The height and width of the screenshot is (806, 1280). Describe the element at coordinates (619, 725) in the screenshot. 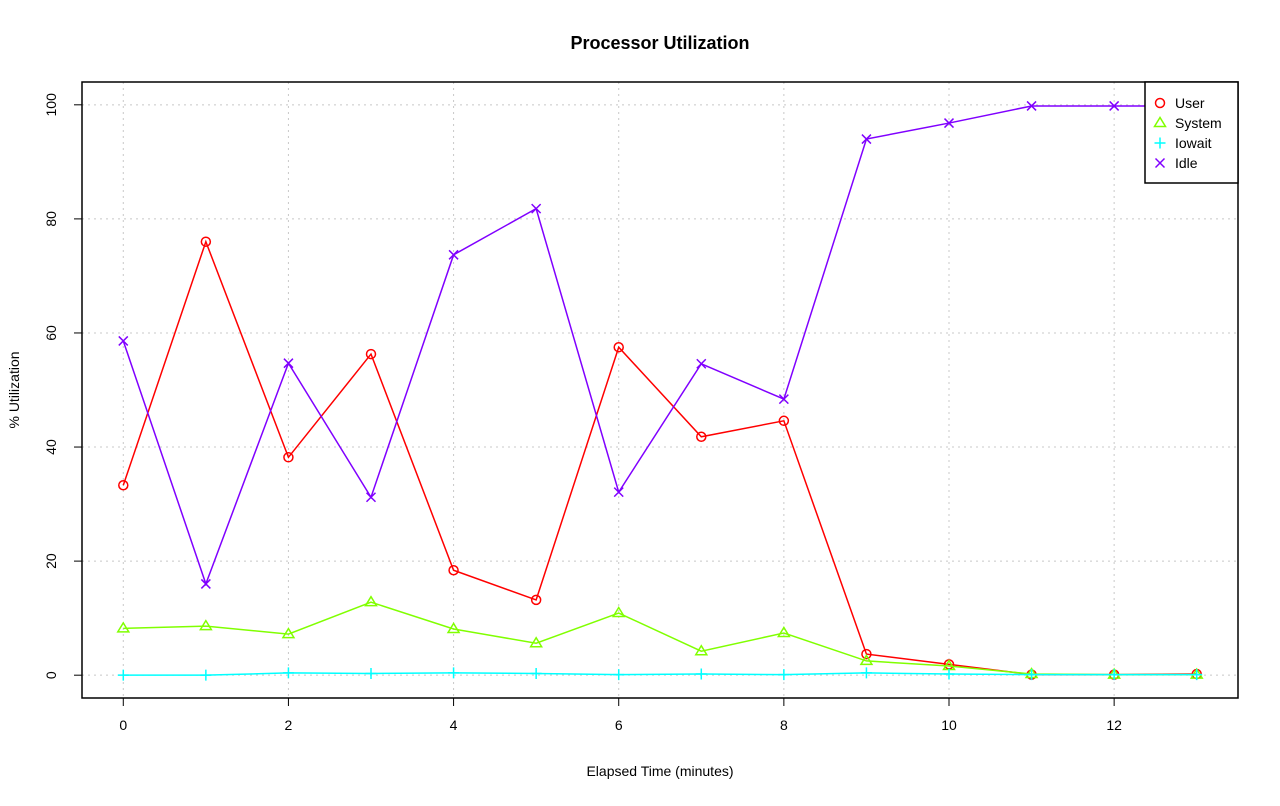

I see `x-tick-label: 6` at that location.